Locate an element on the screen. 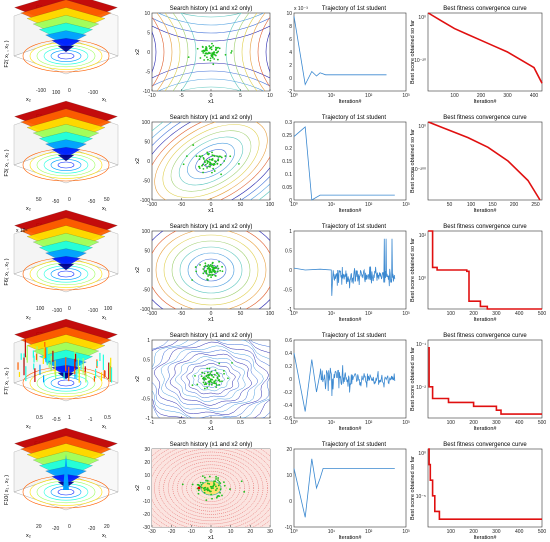 The image size is (550, 542). history-xtick: -5 is located at coordinates (181, 96).